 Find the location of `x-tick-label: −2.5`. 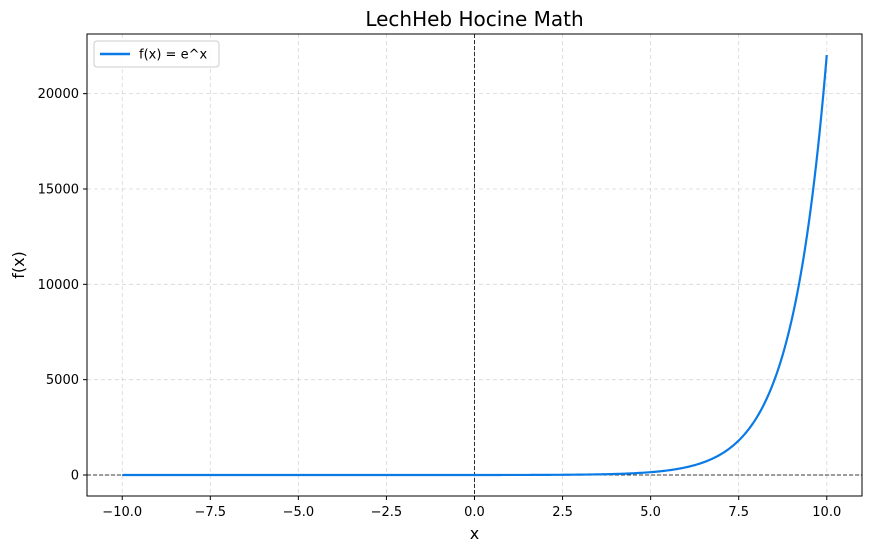

x-tick-label: −2.5 is located at coordinates (387, 512).